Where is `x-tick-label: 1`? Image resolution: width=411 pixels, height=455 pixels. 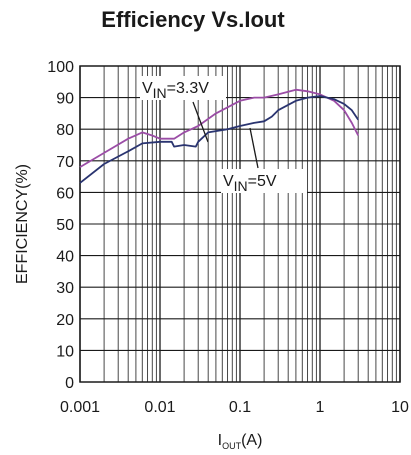 x-tick-label: 1 is located at coordinates (320, 407).